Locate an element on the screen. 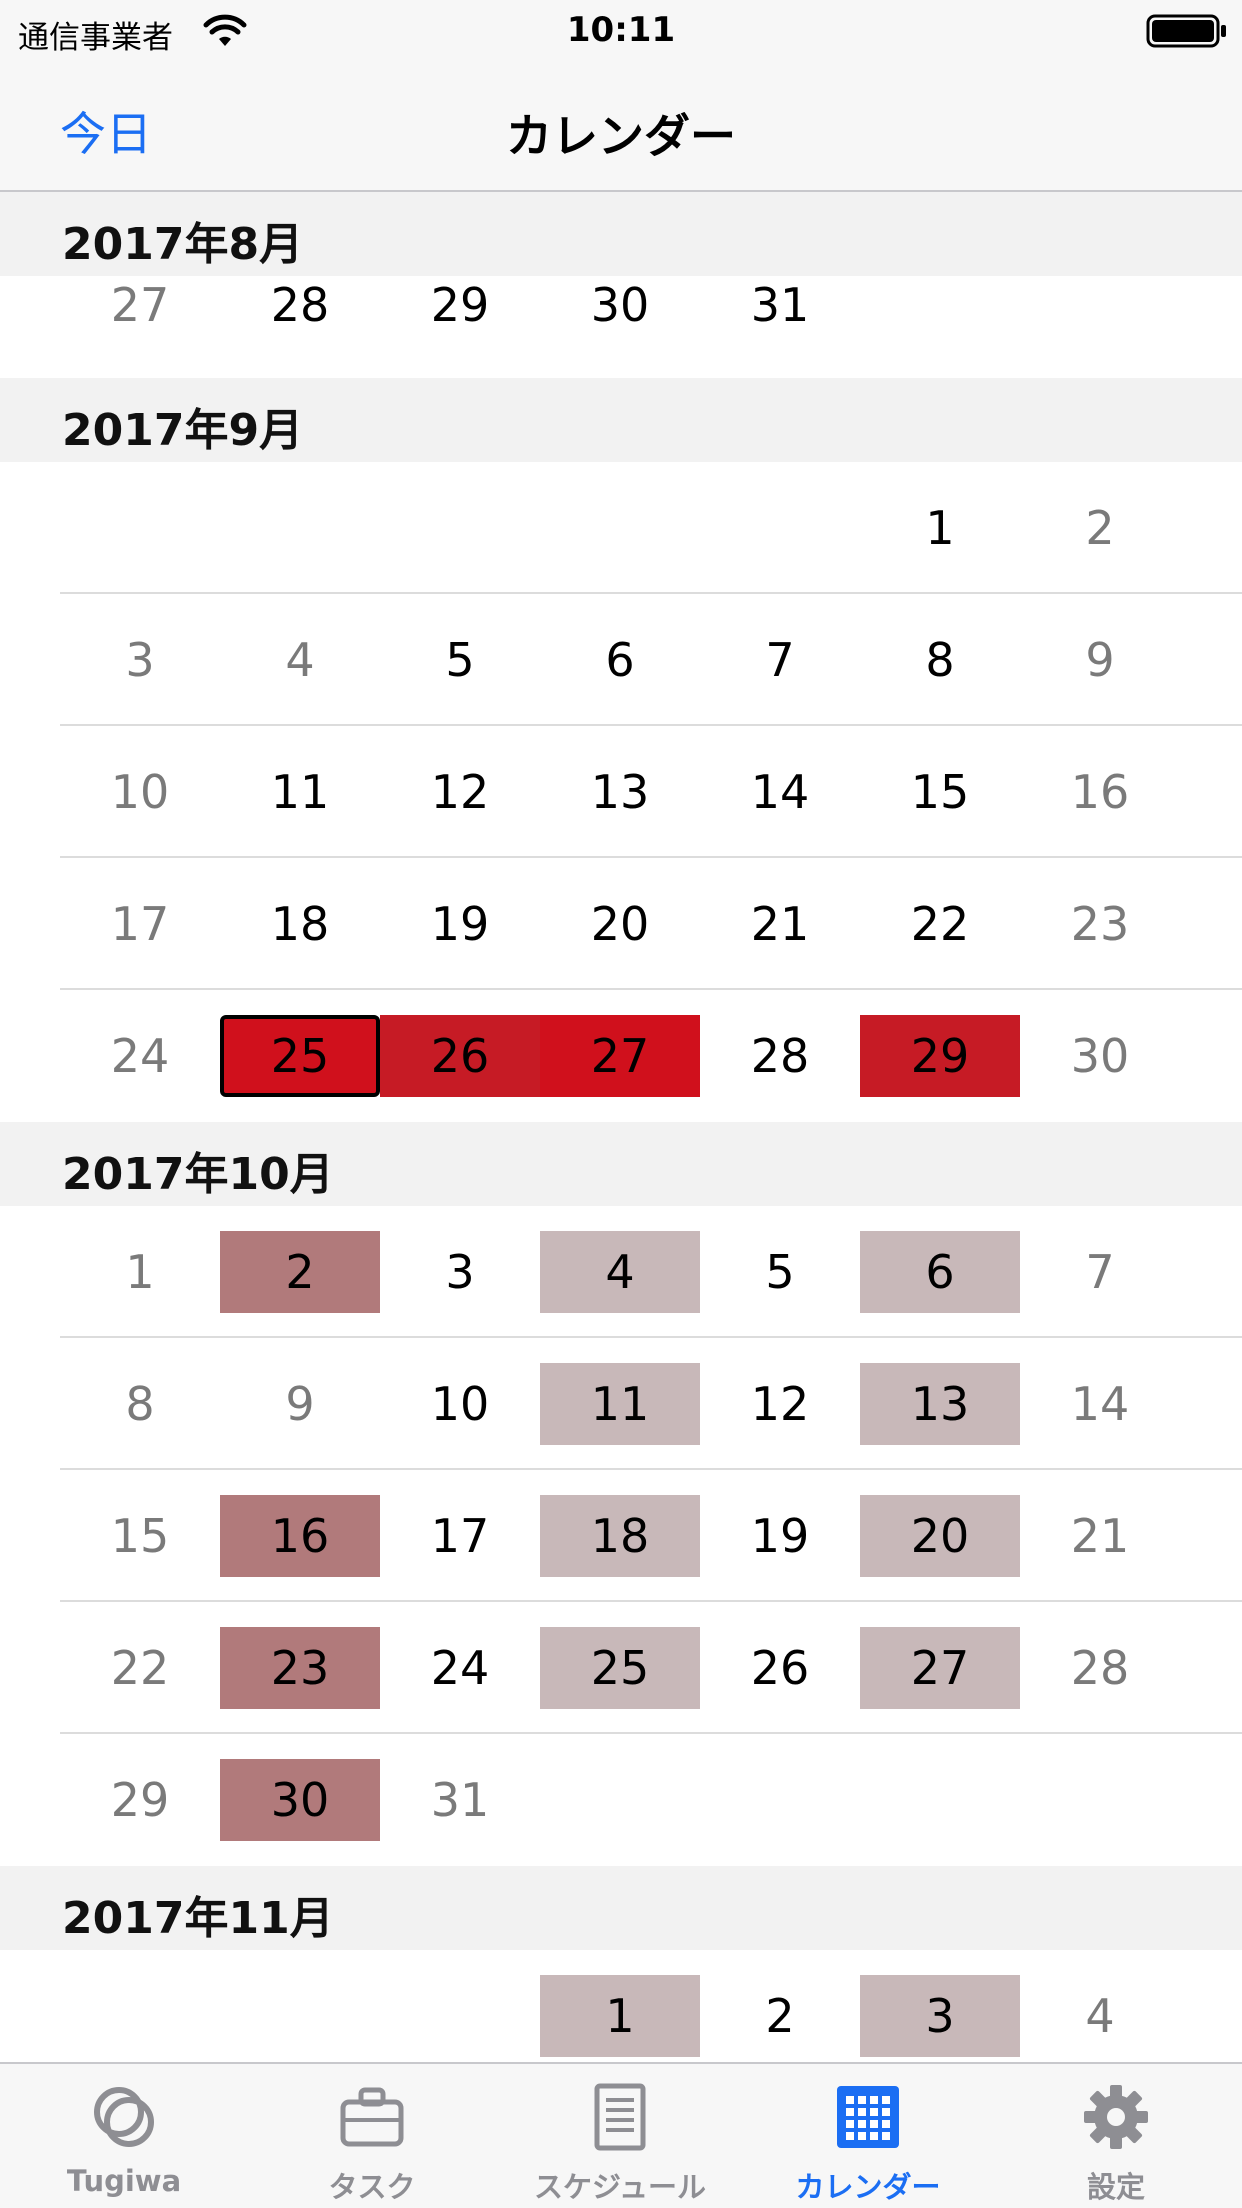 The height and width of the screenshot is (2208, 1242). tab-calendar: カレンダー is located at coordinates (868, 2136).